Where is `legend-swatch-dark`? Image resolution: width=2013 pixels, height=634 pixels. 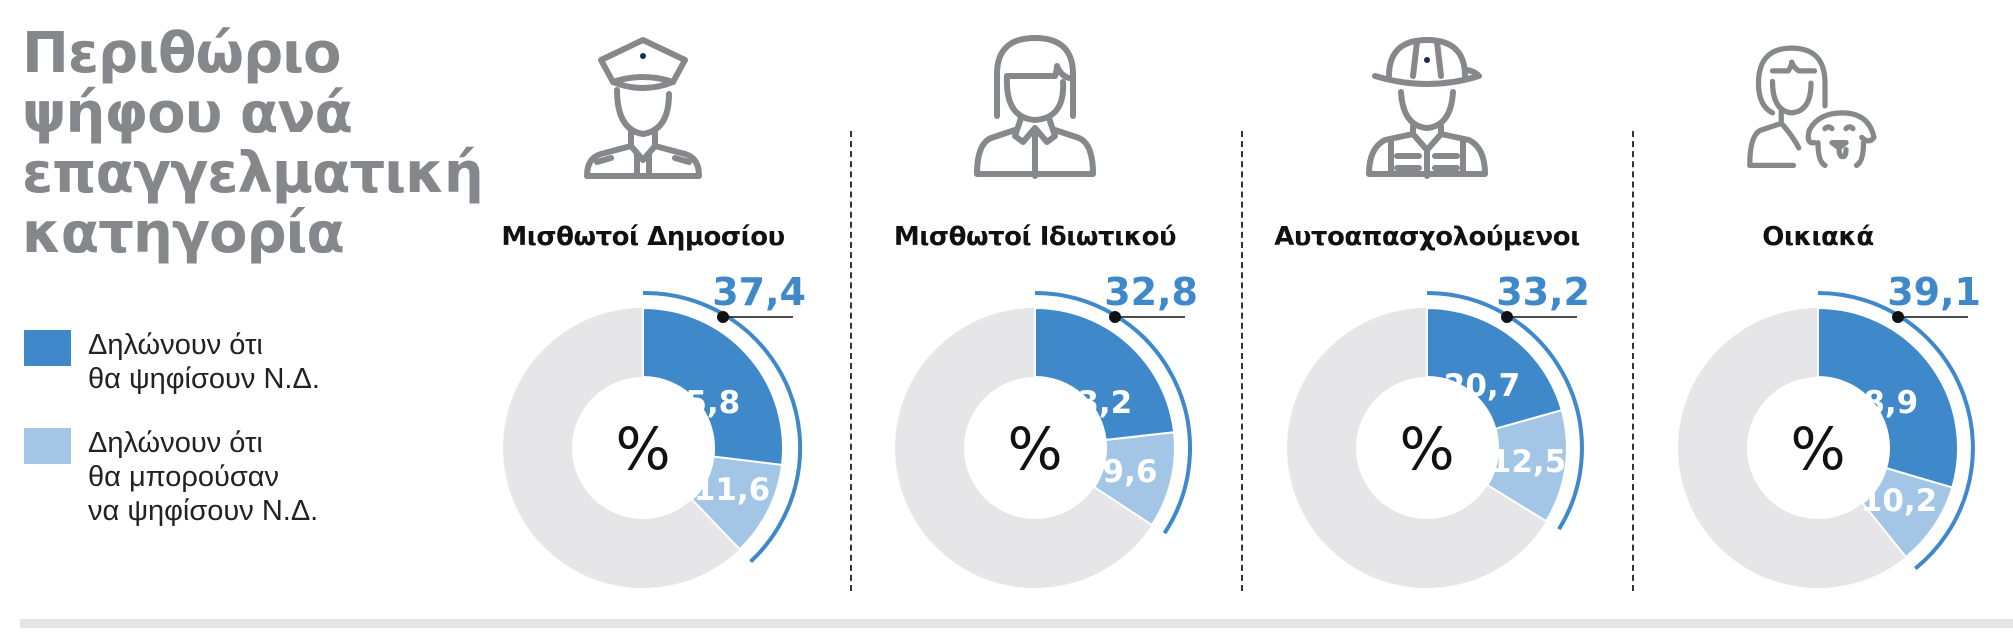
legend-swatch-dark is located at coordinates (47, 348).